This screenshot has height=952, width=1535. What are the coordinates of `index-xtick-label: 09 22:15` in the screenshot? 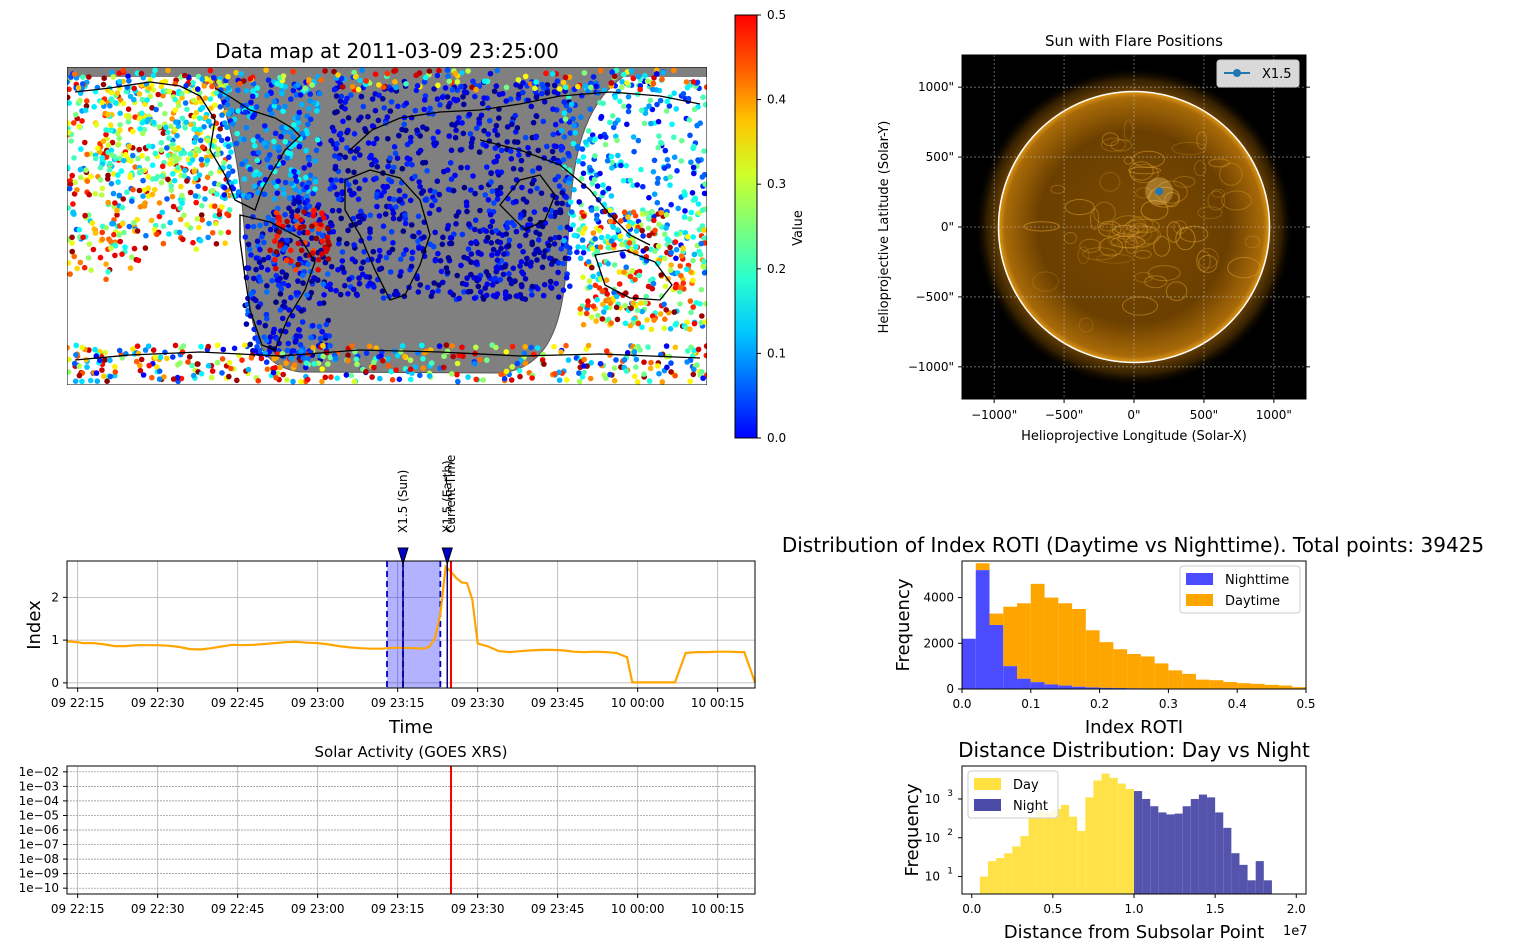 It's located at (78, 703).